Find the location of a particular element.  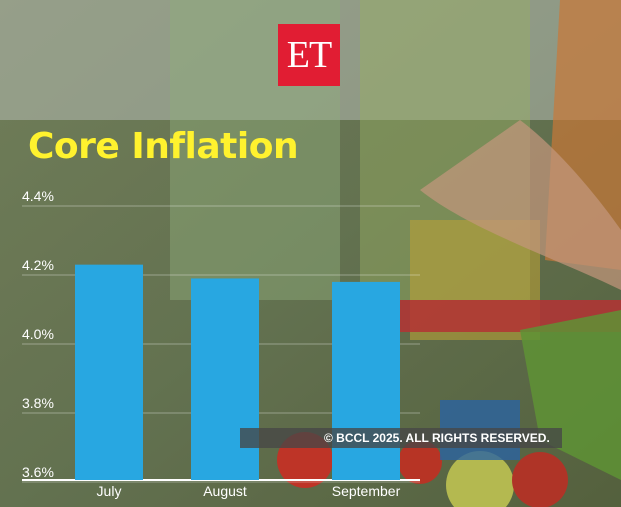

copyright-text: © BCCL 2025. ALL RIGHTS RESERVED. is located at coordinates (437, 438).